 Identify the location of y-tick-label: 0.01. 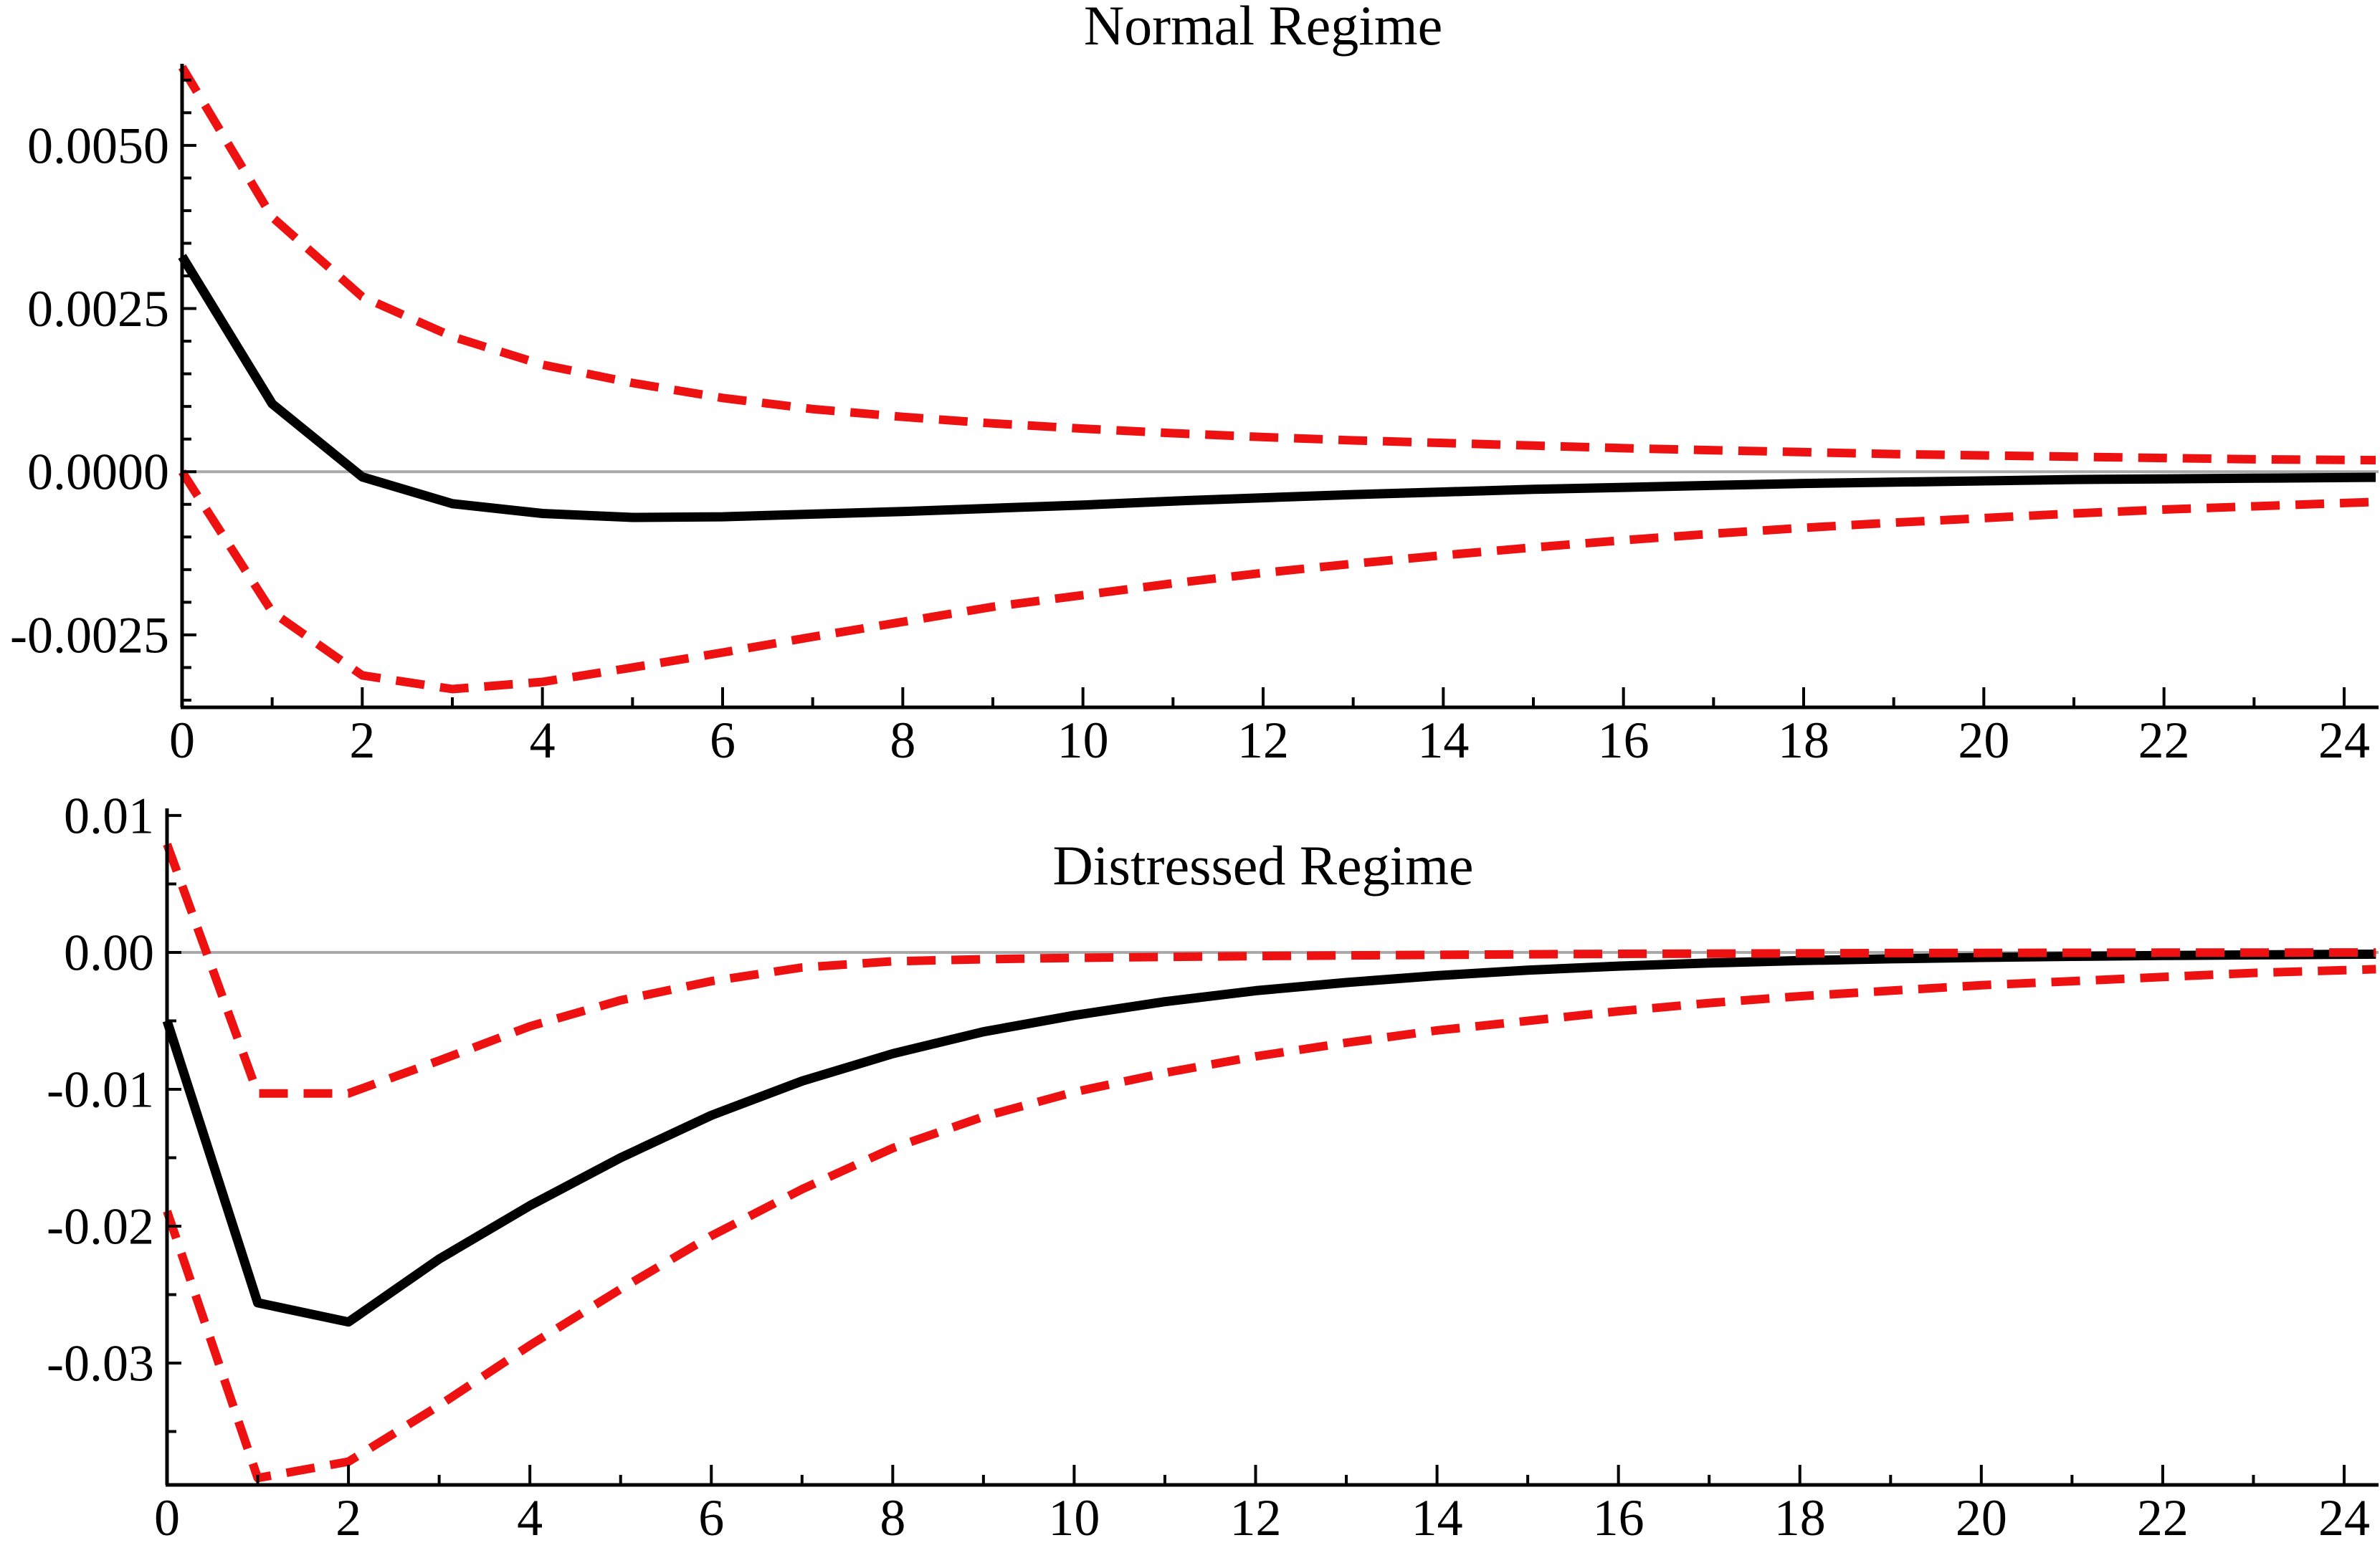
(109, 815).